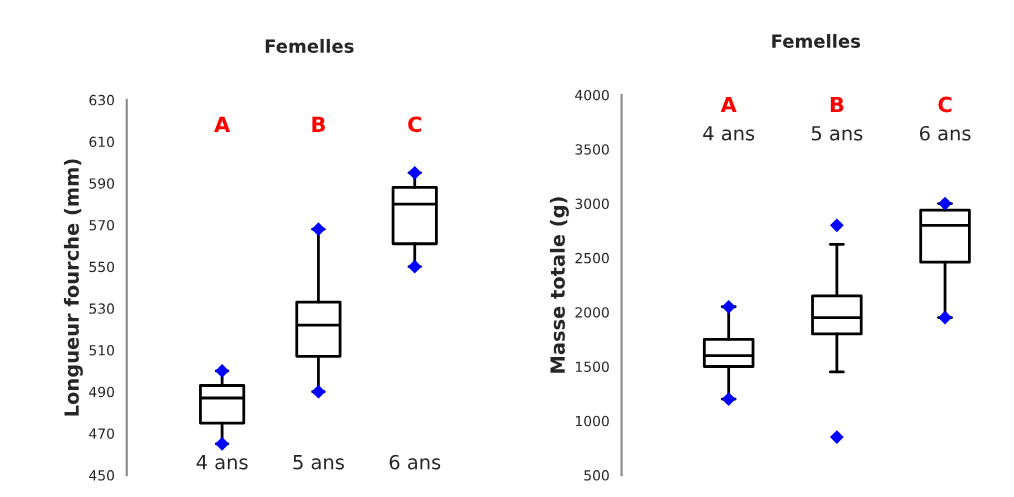 Image resolution: width=1014 pixels, height=497 pixels. I want to click on y-tick-label: 500, so click(596, 475).